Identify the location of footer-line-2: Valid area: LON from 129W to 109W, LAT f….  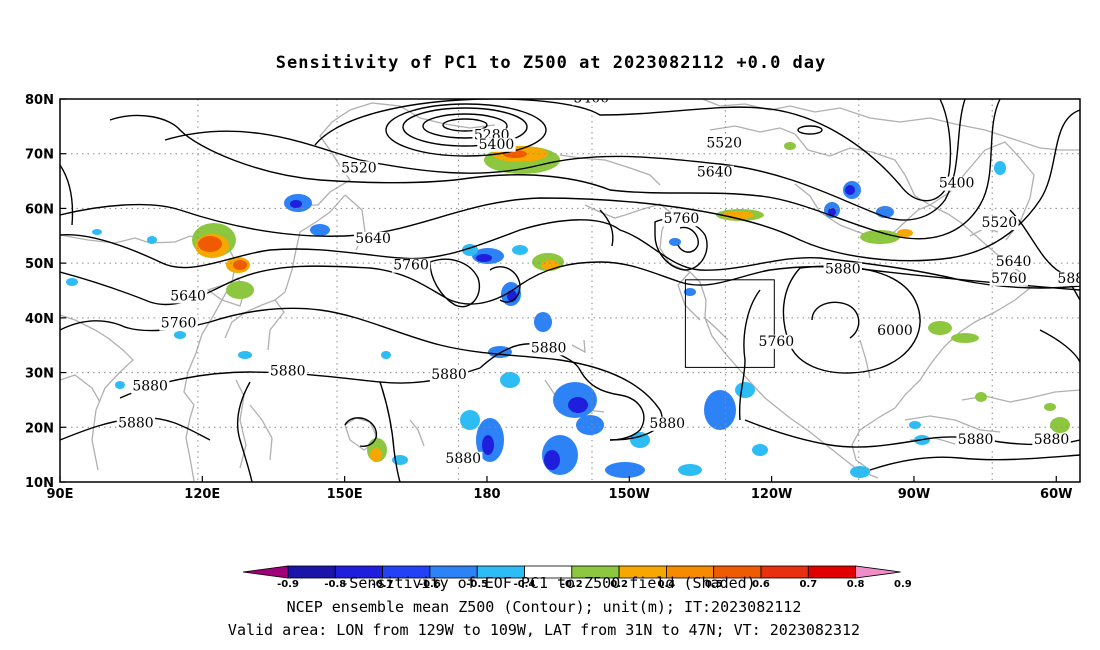
(544, 630).